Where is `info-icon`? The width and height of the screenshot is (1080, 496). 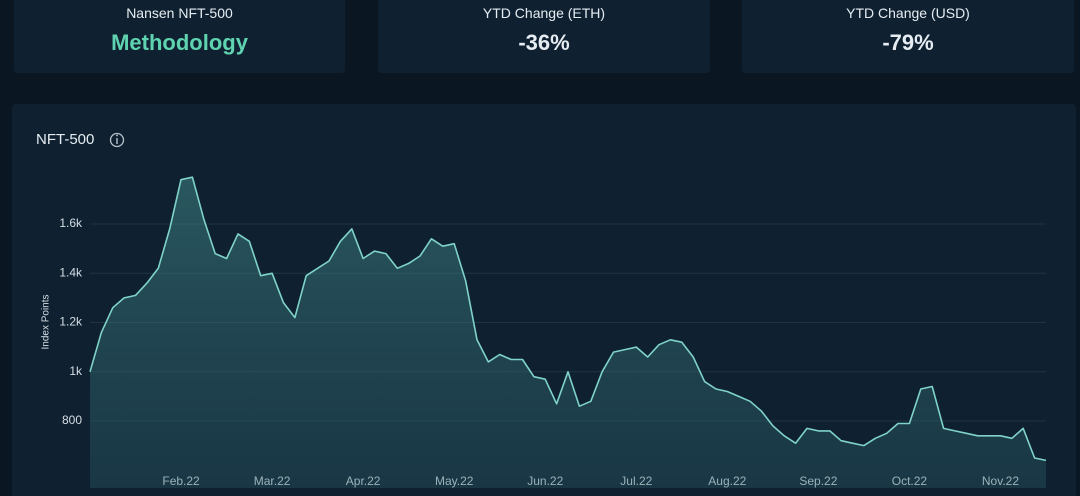 info-icon is located at coordinates (117, 140).